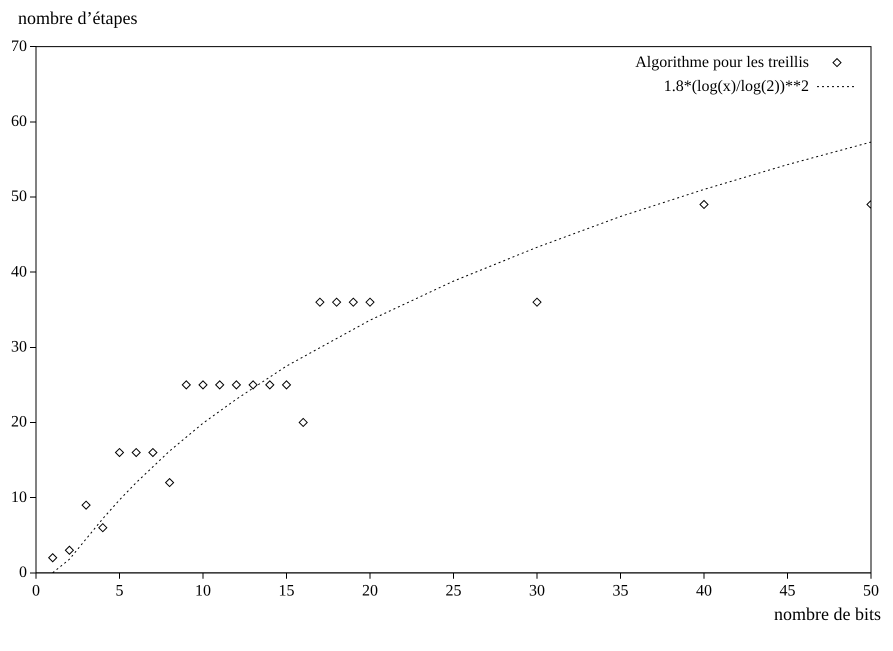 This screenshot has height=651, width=893. I want to click on legend-label: Algorithme pour les treillis, so click(722, 62).